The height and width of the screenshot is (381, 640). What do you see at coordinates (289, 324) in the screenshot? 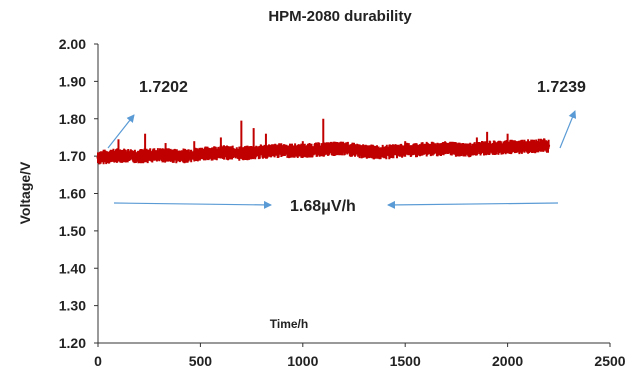
I see `x-axis-label: Time/h` at bounding box center [289, 324].